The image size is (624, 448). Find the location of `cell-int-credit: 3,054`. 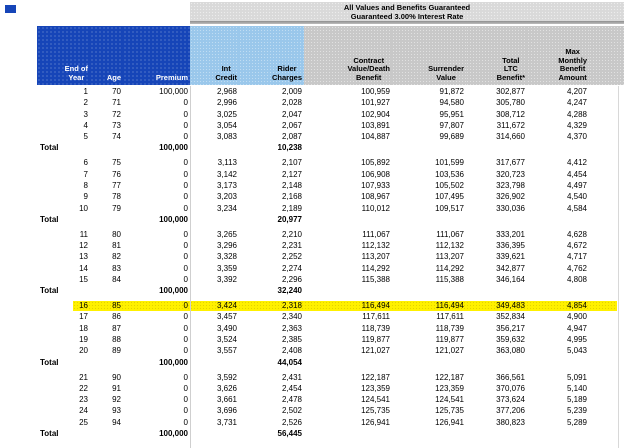

cell-int-credit: 3,054 is located at coordinates (226, 125).